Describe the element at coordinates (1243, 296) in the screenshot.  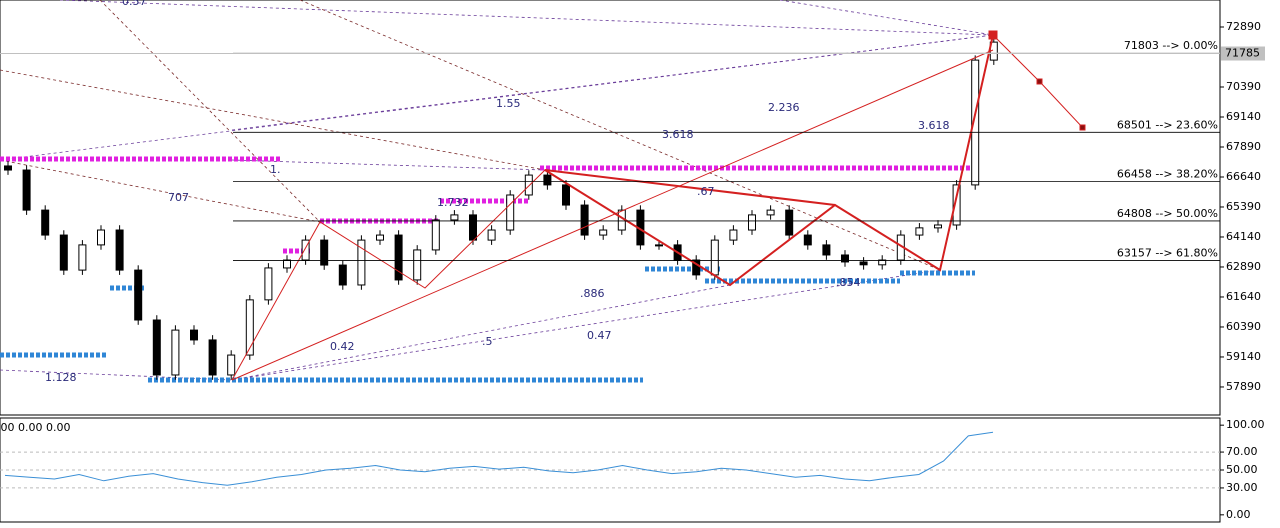
I see `y-tick-label: 61640` at that location.